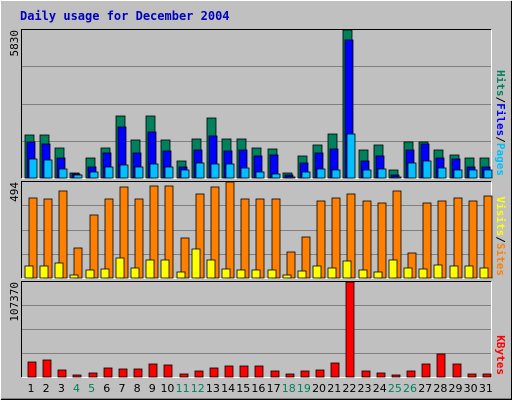  I want to click on legend-files: Files, so click(500, 119).